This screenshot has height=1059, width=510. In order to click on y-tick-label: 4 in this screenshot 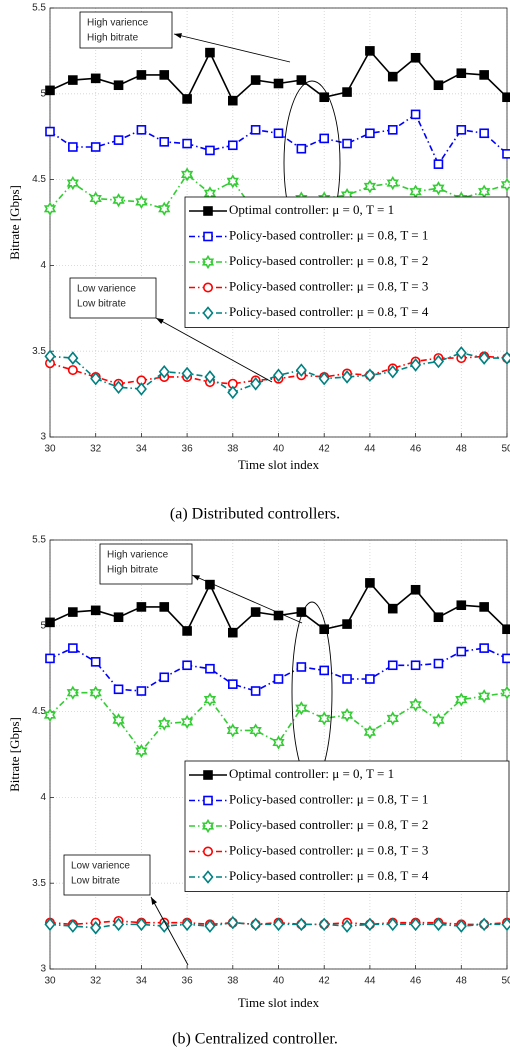, I will do `click(43, 797)`.